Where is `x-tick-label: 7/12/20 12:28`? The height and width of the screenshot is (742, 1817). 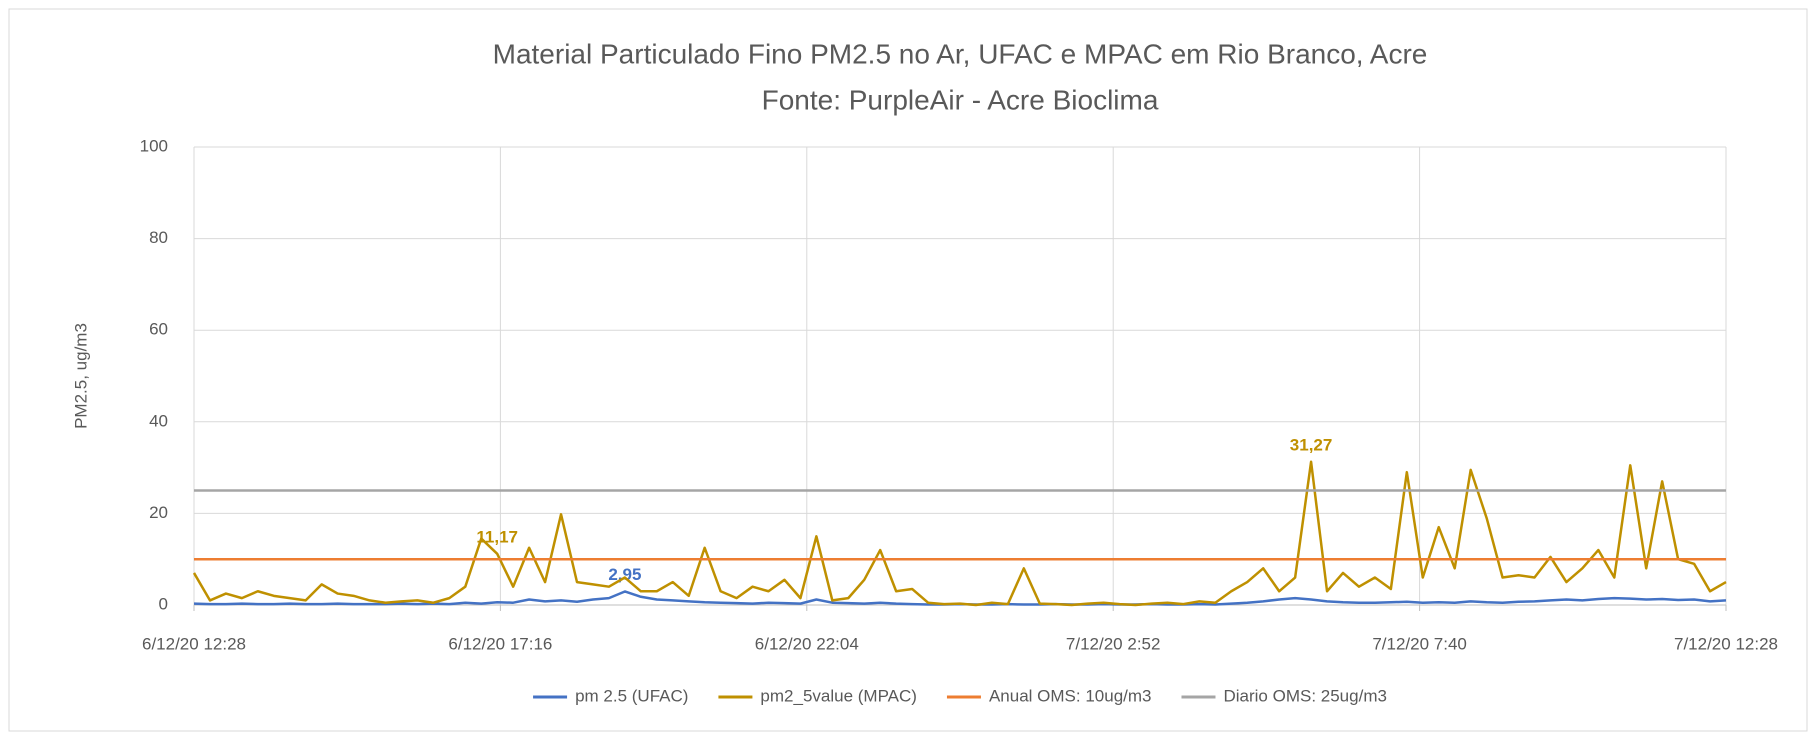
x-tick-label: 7/12/20 12:28 is located at coordinates (1726, 643).